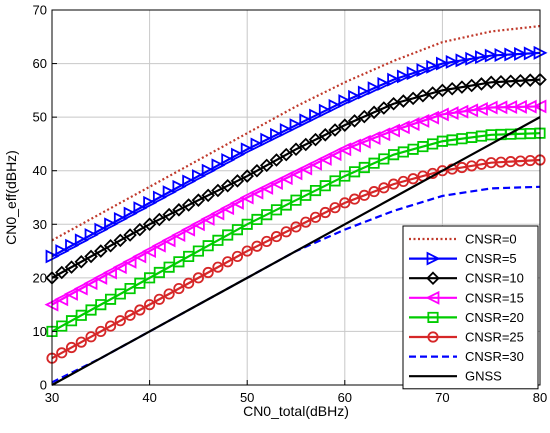 The width and height of the screenshot is (550, 433). Describe the element at coordinates (540, 397) in the screenshot. I see `x-tick-label: 80` at that location.